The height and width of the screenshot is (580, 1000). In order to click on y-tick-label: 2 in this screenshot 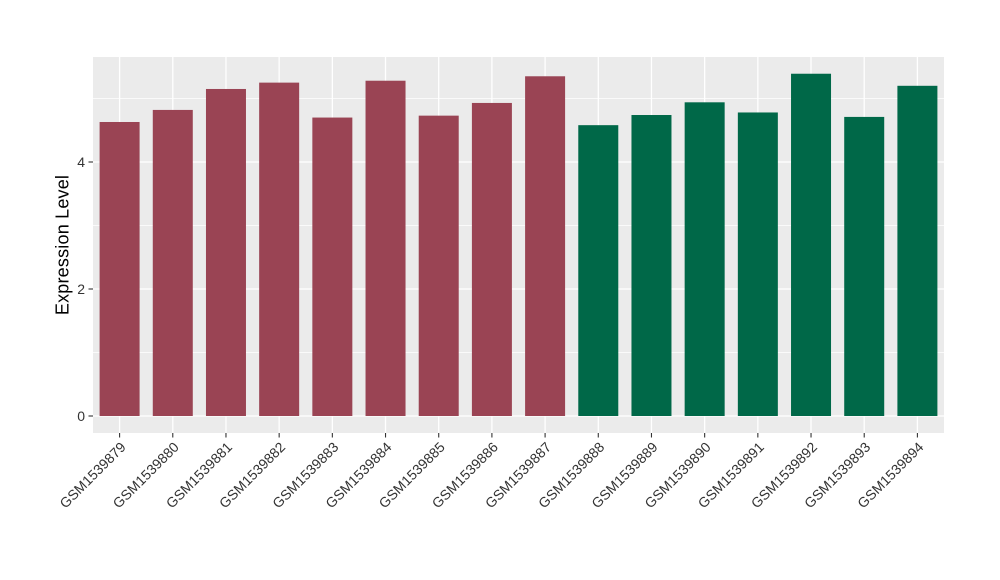, I will do `click(81, 289)`.